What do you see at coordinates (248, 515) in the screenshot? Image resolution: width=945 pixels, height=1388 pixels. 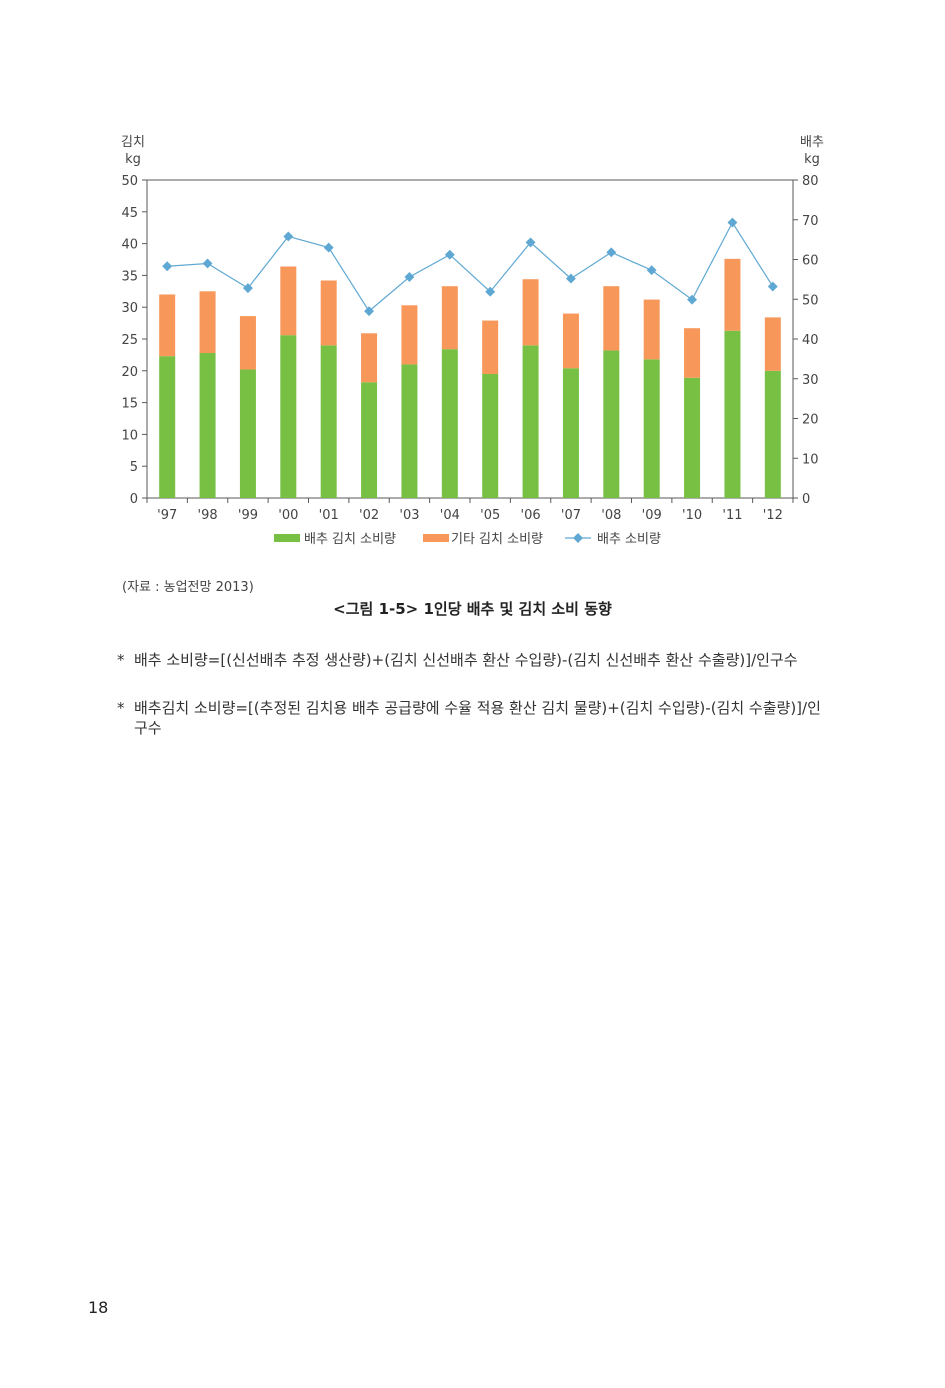 I see `x-tick-label: '99` at bounding box center [248, 515].